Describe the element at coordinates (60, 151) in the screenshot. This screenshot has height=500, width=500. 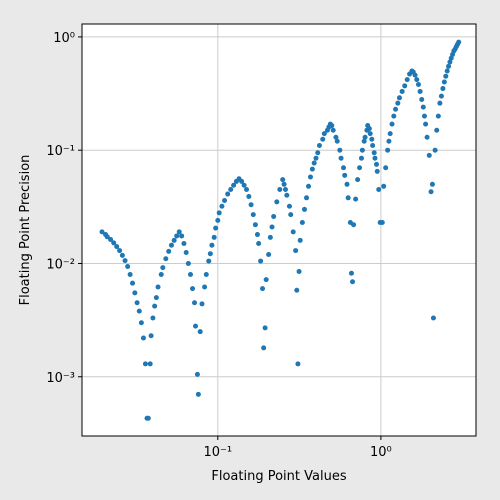
I see `y-tick-label: 10⁻¹` at that location.